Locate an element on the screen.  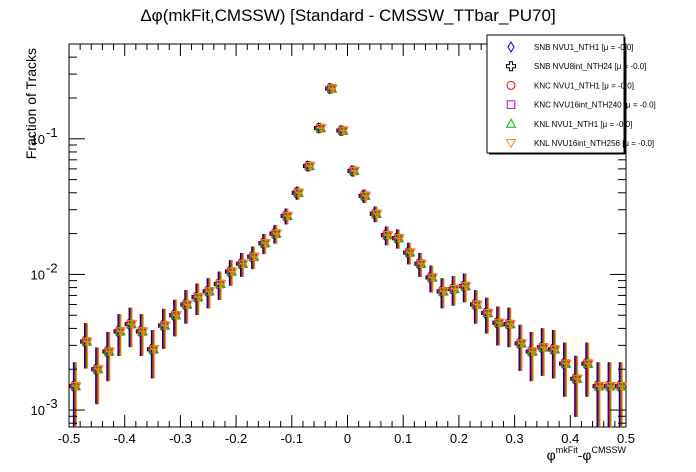
x-axis-title: φmkFit-φCMSSW is located at coordinates (587, 454).